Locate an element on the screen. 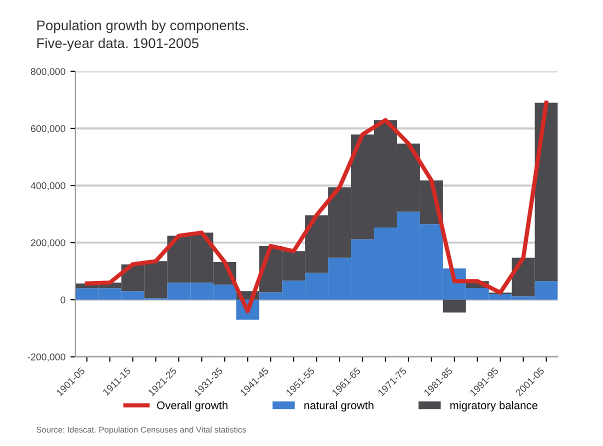  y-tick-label: -200,000 is located at coordinates (47, 358).